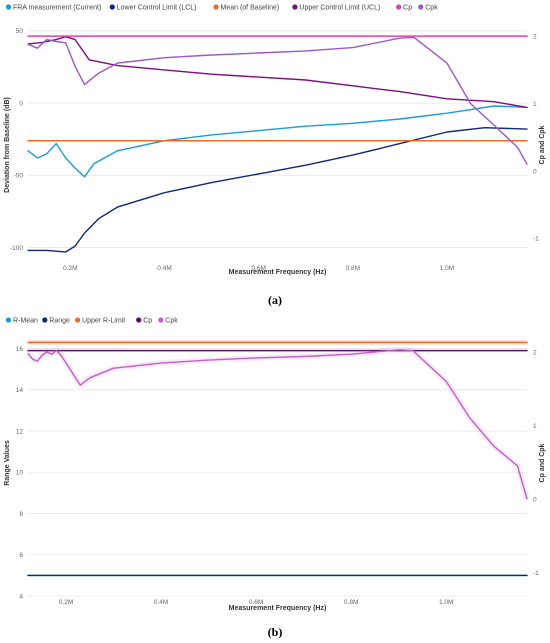  I want to click on y-axis-title: Range Values, so click(7, 463).